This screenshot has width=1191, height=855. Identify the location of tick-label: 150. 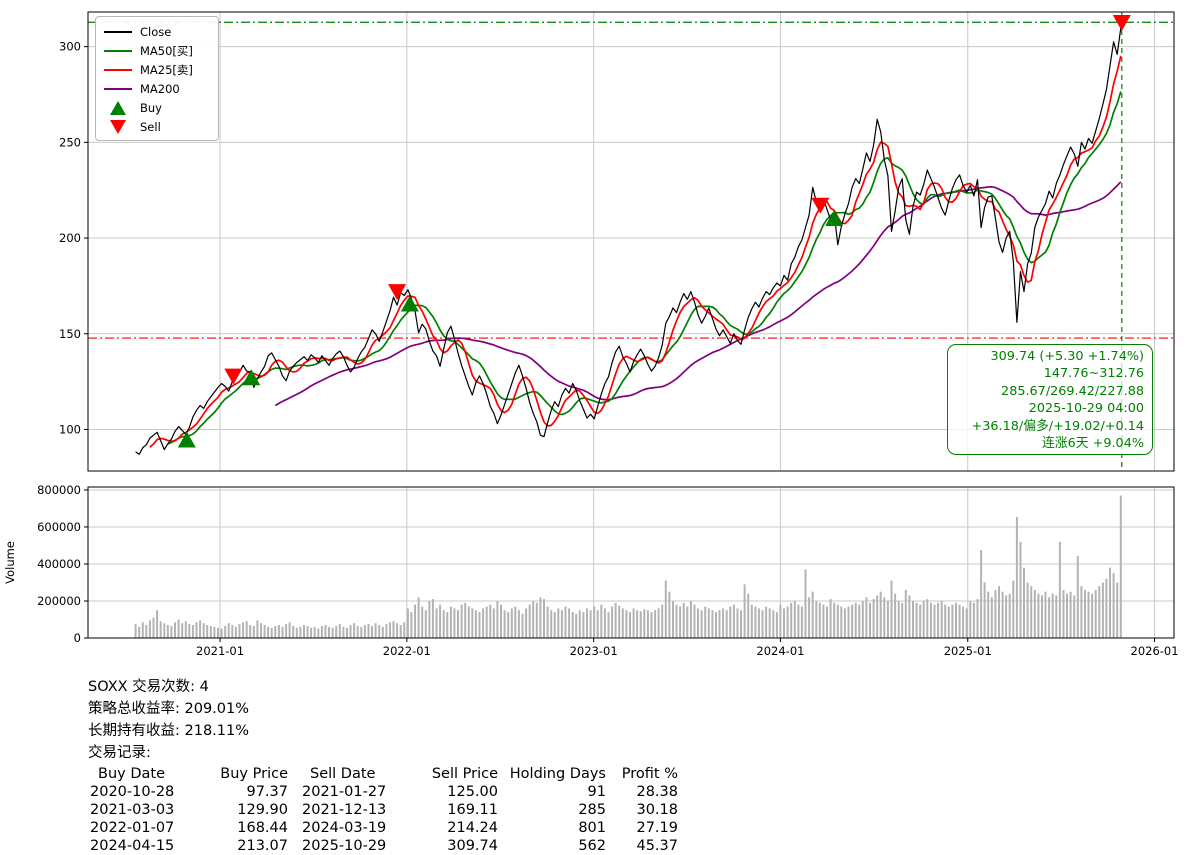
(70, 334).